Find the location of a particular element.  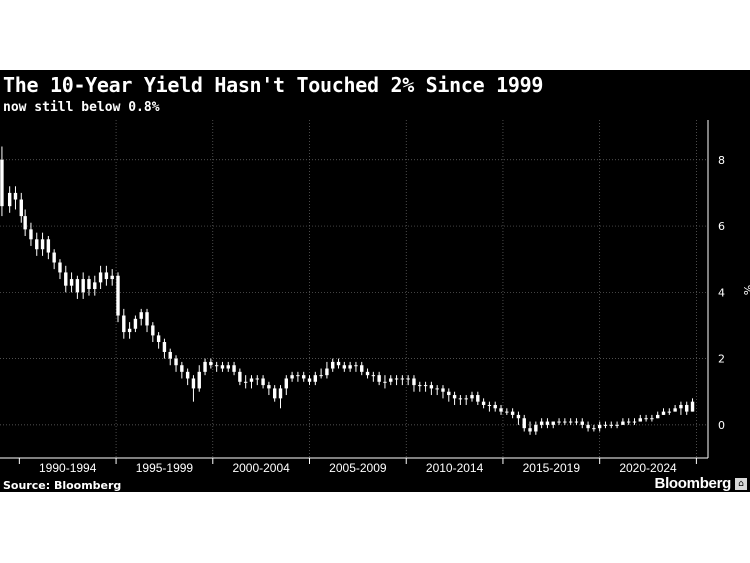

x-period-label: 2005-2009 is located at coordinates (358, 468).